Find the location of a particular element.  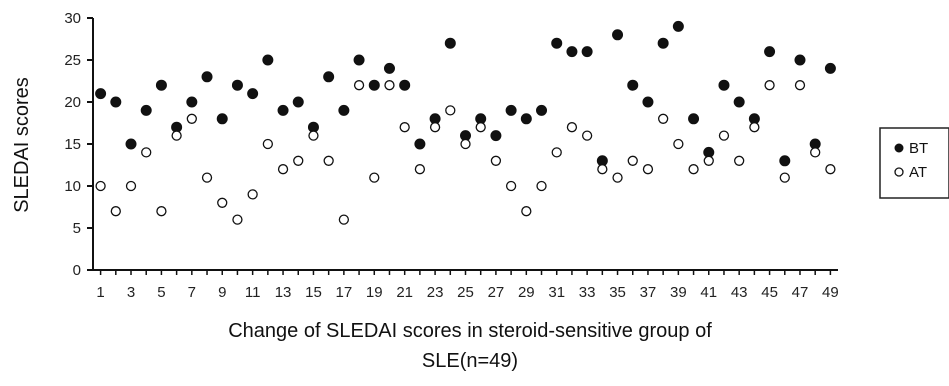

y-tick-label: 0 is located at coordinates (77, 270).